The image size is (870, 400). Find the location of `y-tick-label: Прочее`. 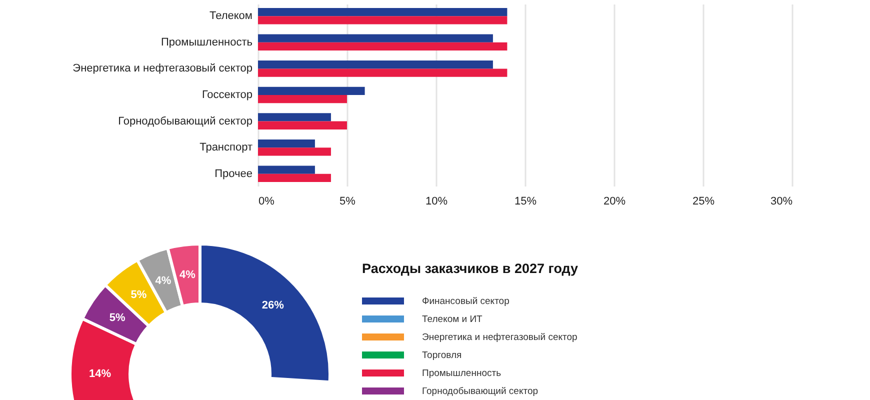

y-tick-label: Прочее is located at coordinates (233, 174).